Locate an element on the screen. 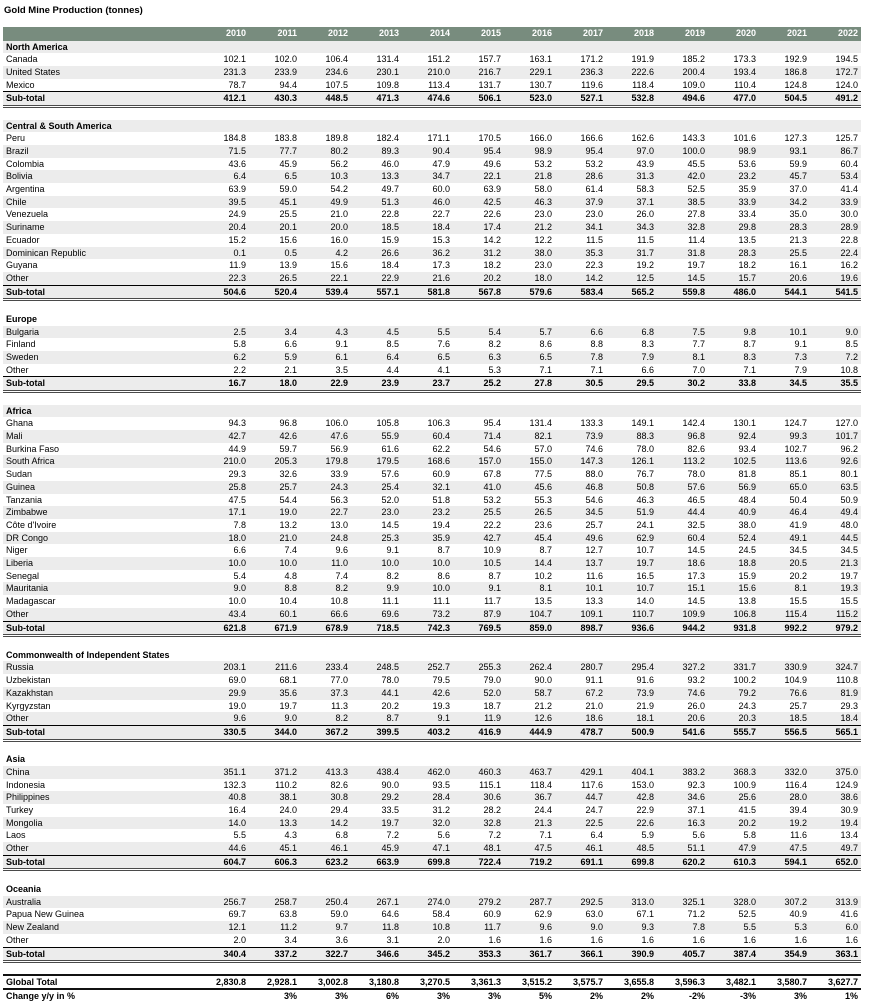 This screenshot has width=876, height=1003. value-cell: 89.3 is located at coordinates (376, 151).